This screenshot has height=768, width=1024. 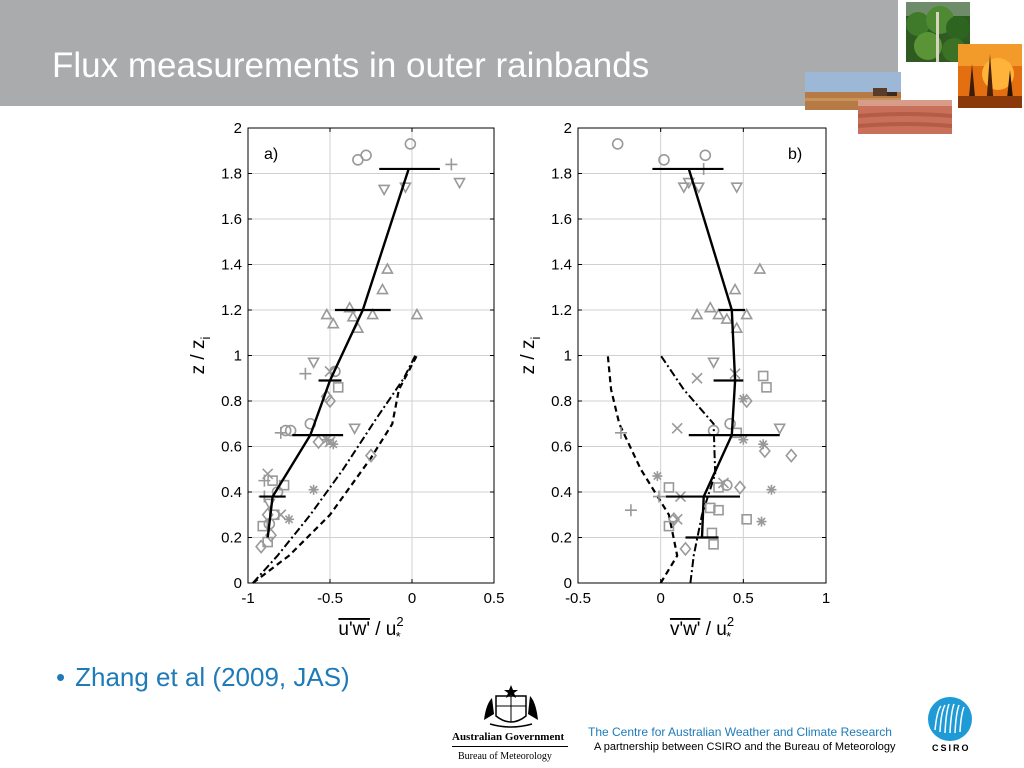 I want to click on dashdot-curve, so click(x=334, y=469).